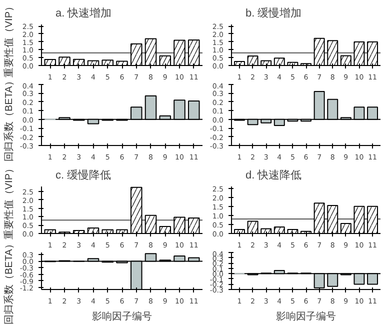 This screenshot has height=325, width=385. Describe the element at coordinates (274, 175) in the screenshot. I see `chart-title: d. 快速降低` at that location.